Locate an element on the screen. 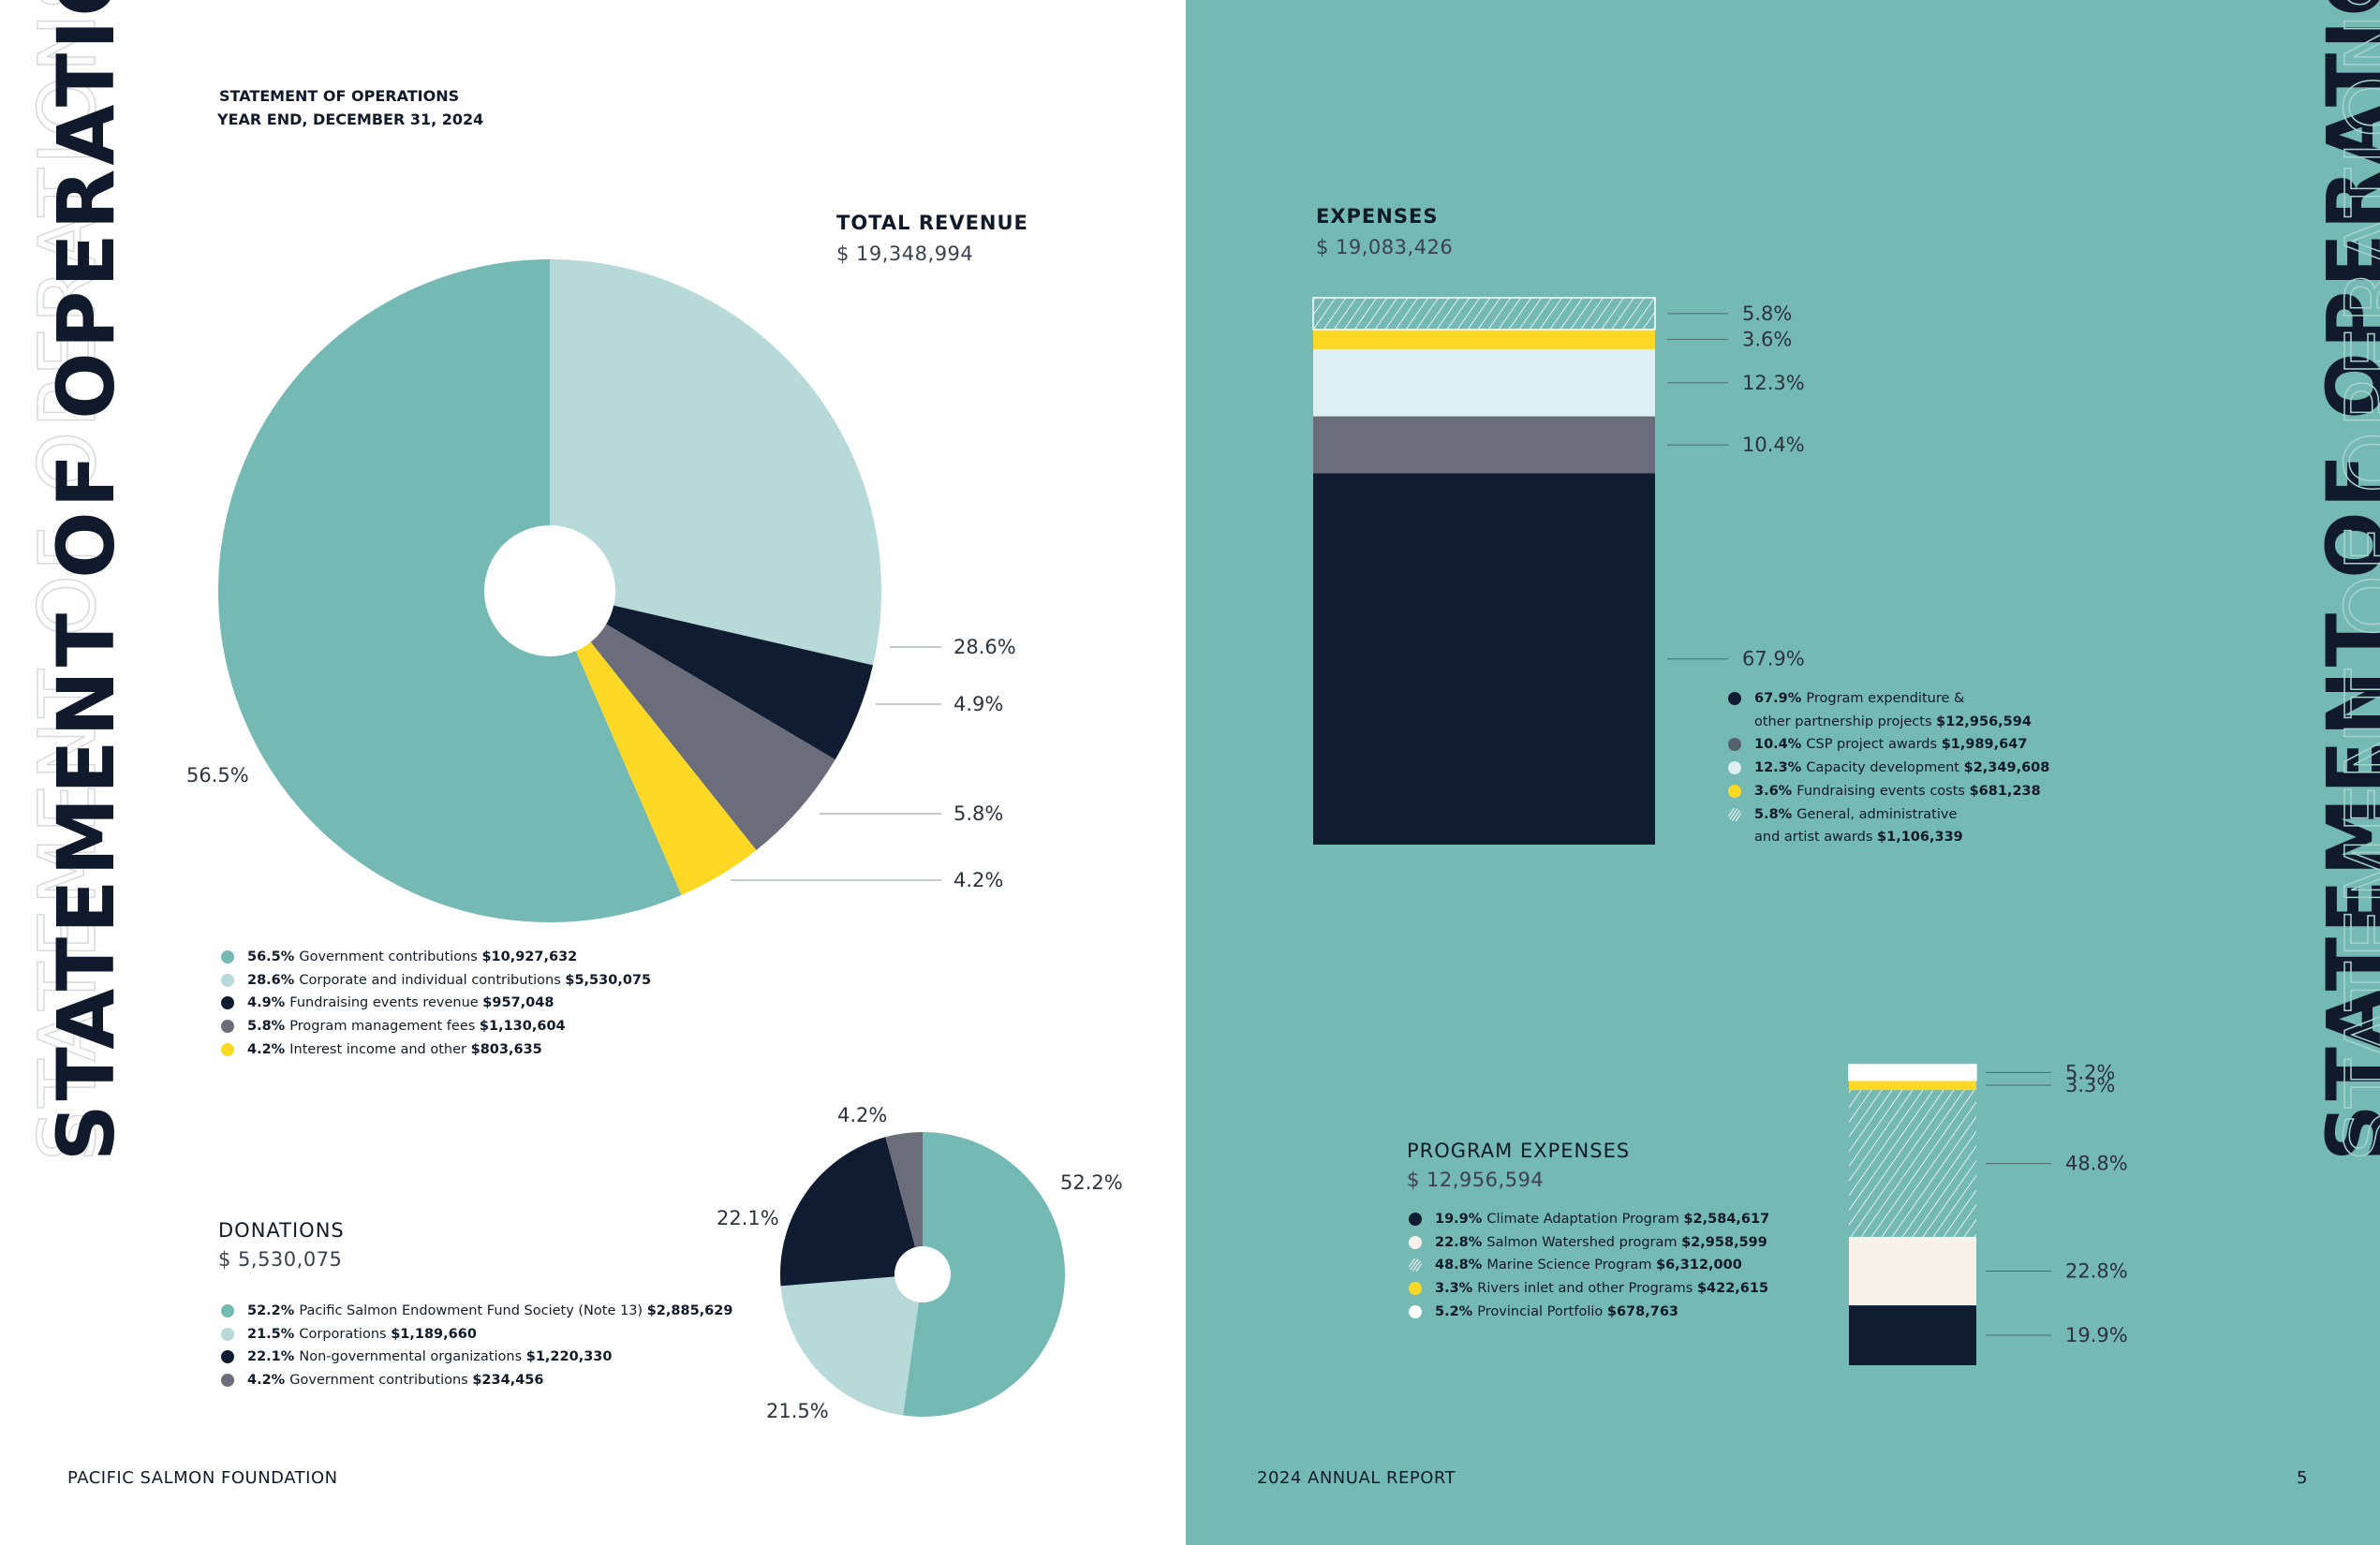 Image resolution: width=2380 pixels, height=1545 pixels. legend-item: 3.6% Fundraising events costs $681,238 is located at coordinates (1888, 791).